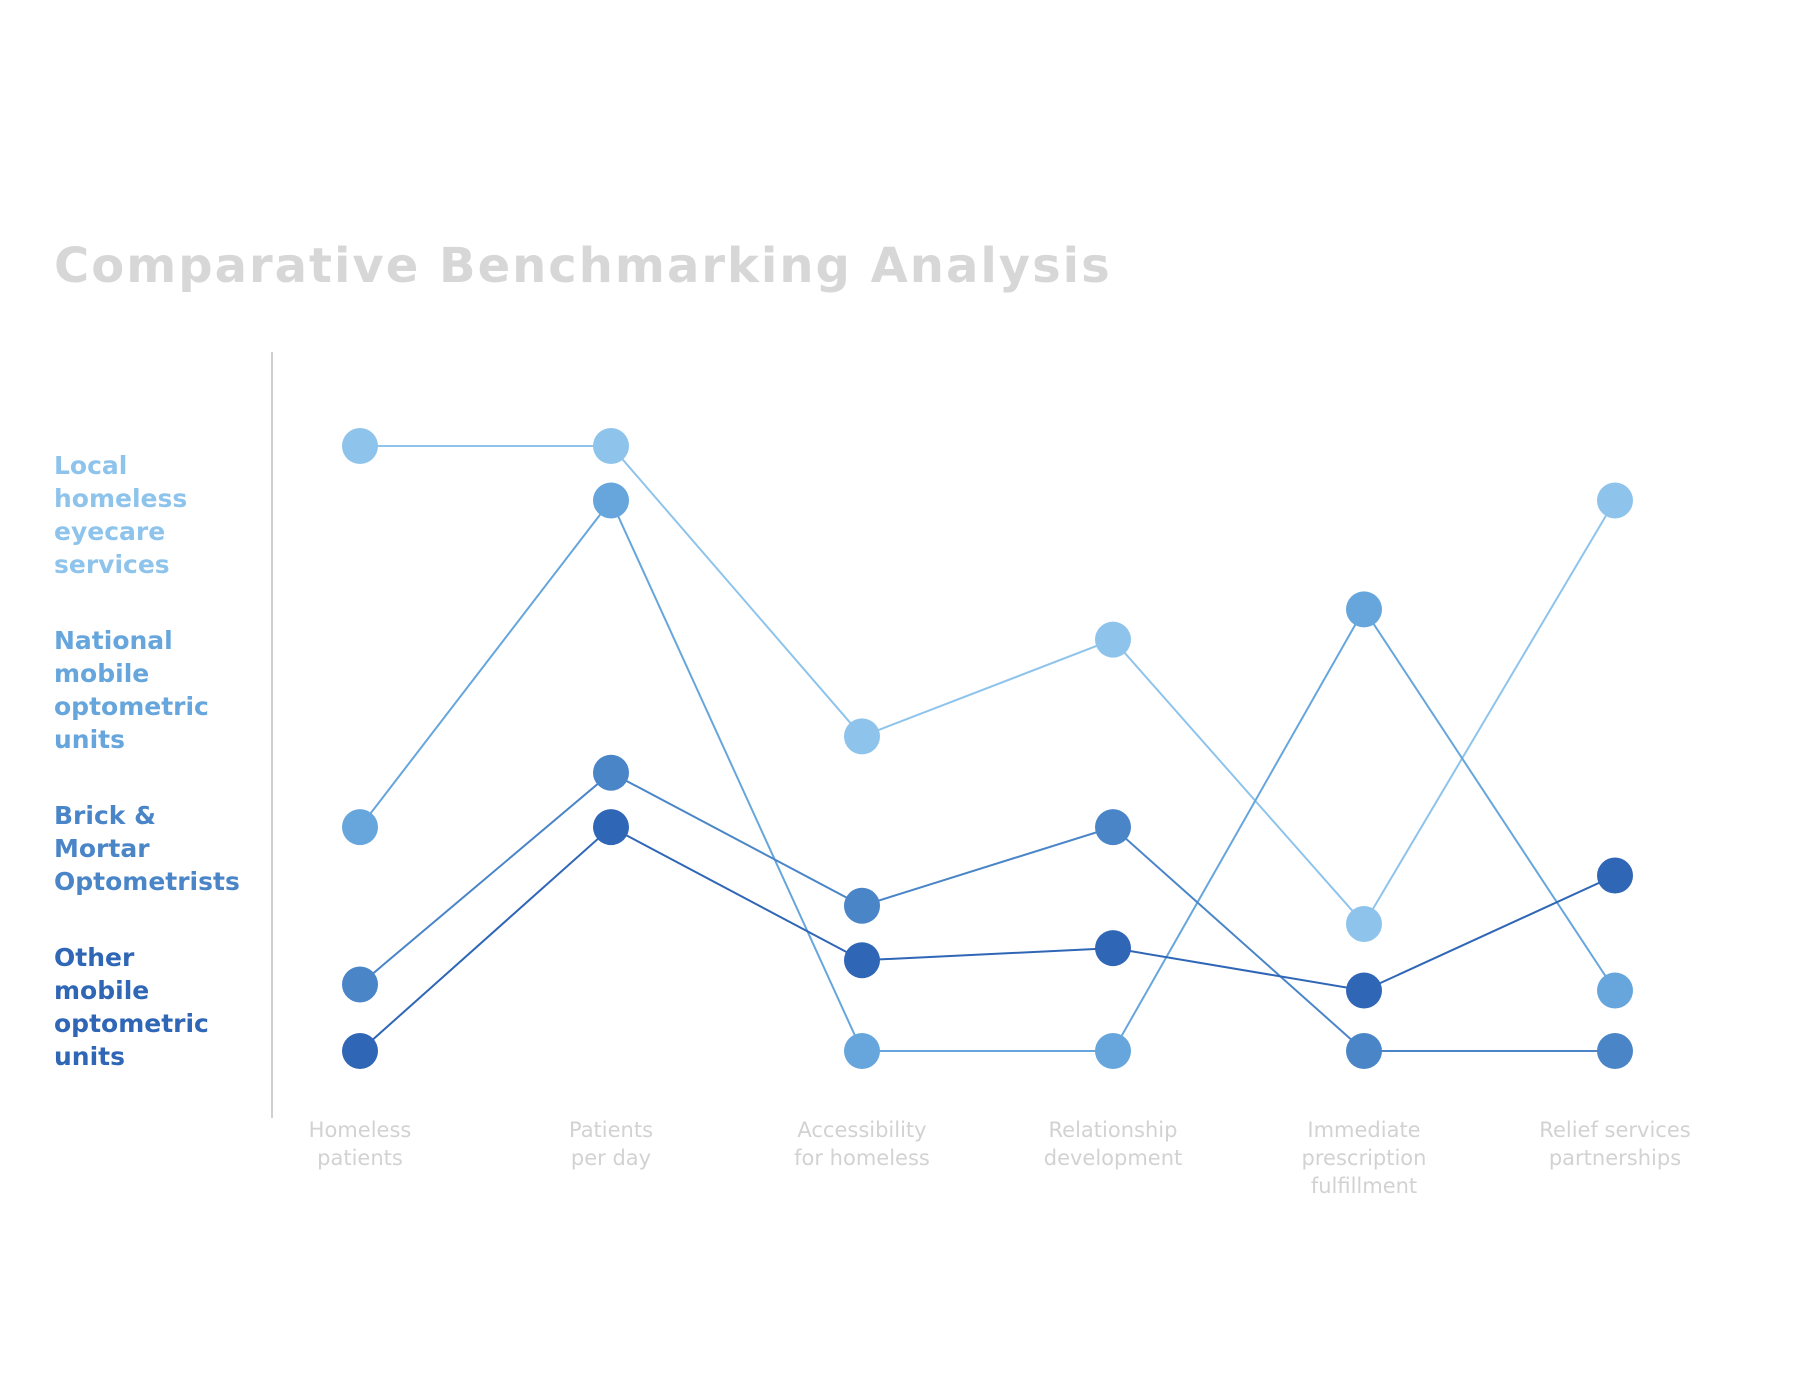 Image resolution: width=1800 pixels, height=1391 pixels. What do you see at coordinates (1363, 1130) in the screenshot?
I see `x-tick-label-line: Immediate` at bounding box center [1363, 1130].